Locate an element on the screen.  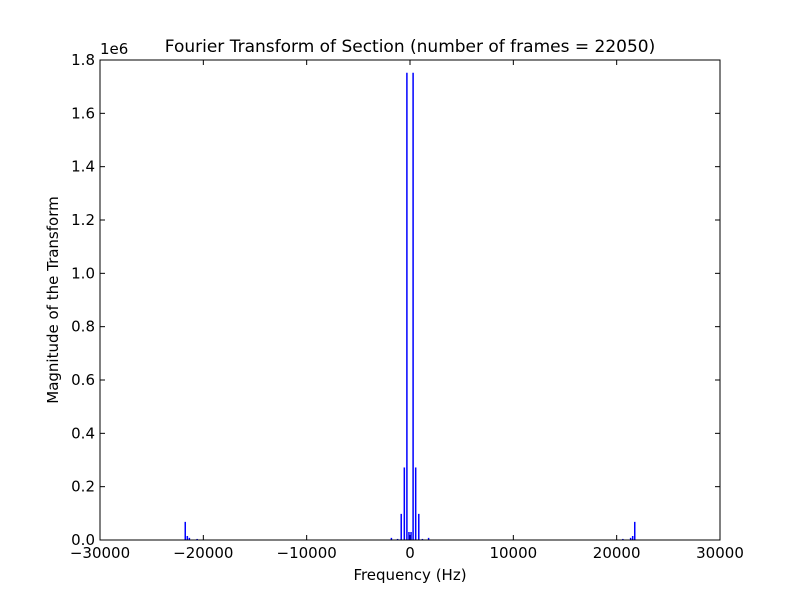
y-tick-label: 0.0 is located at coordinates (83, 540).